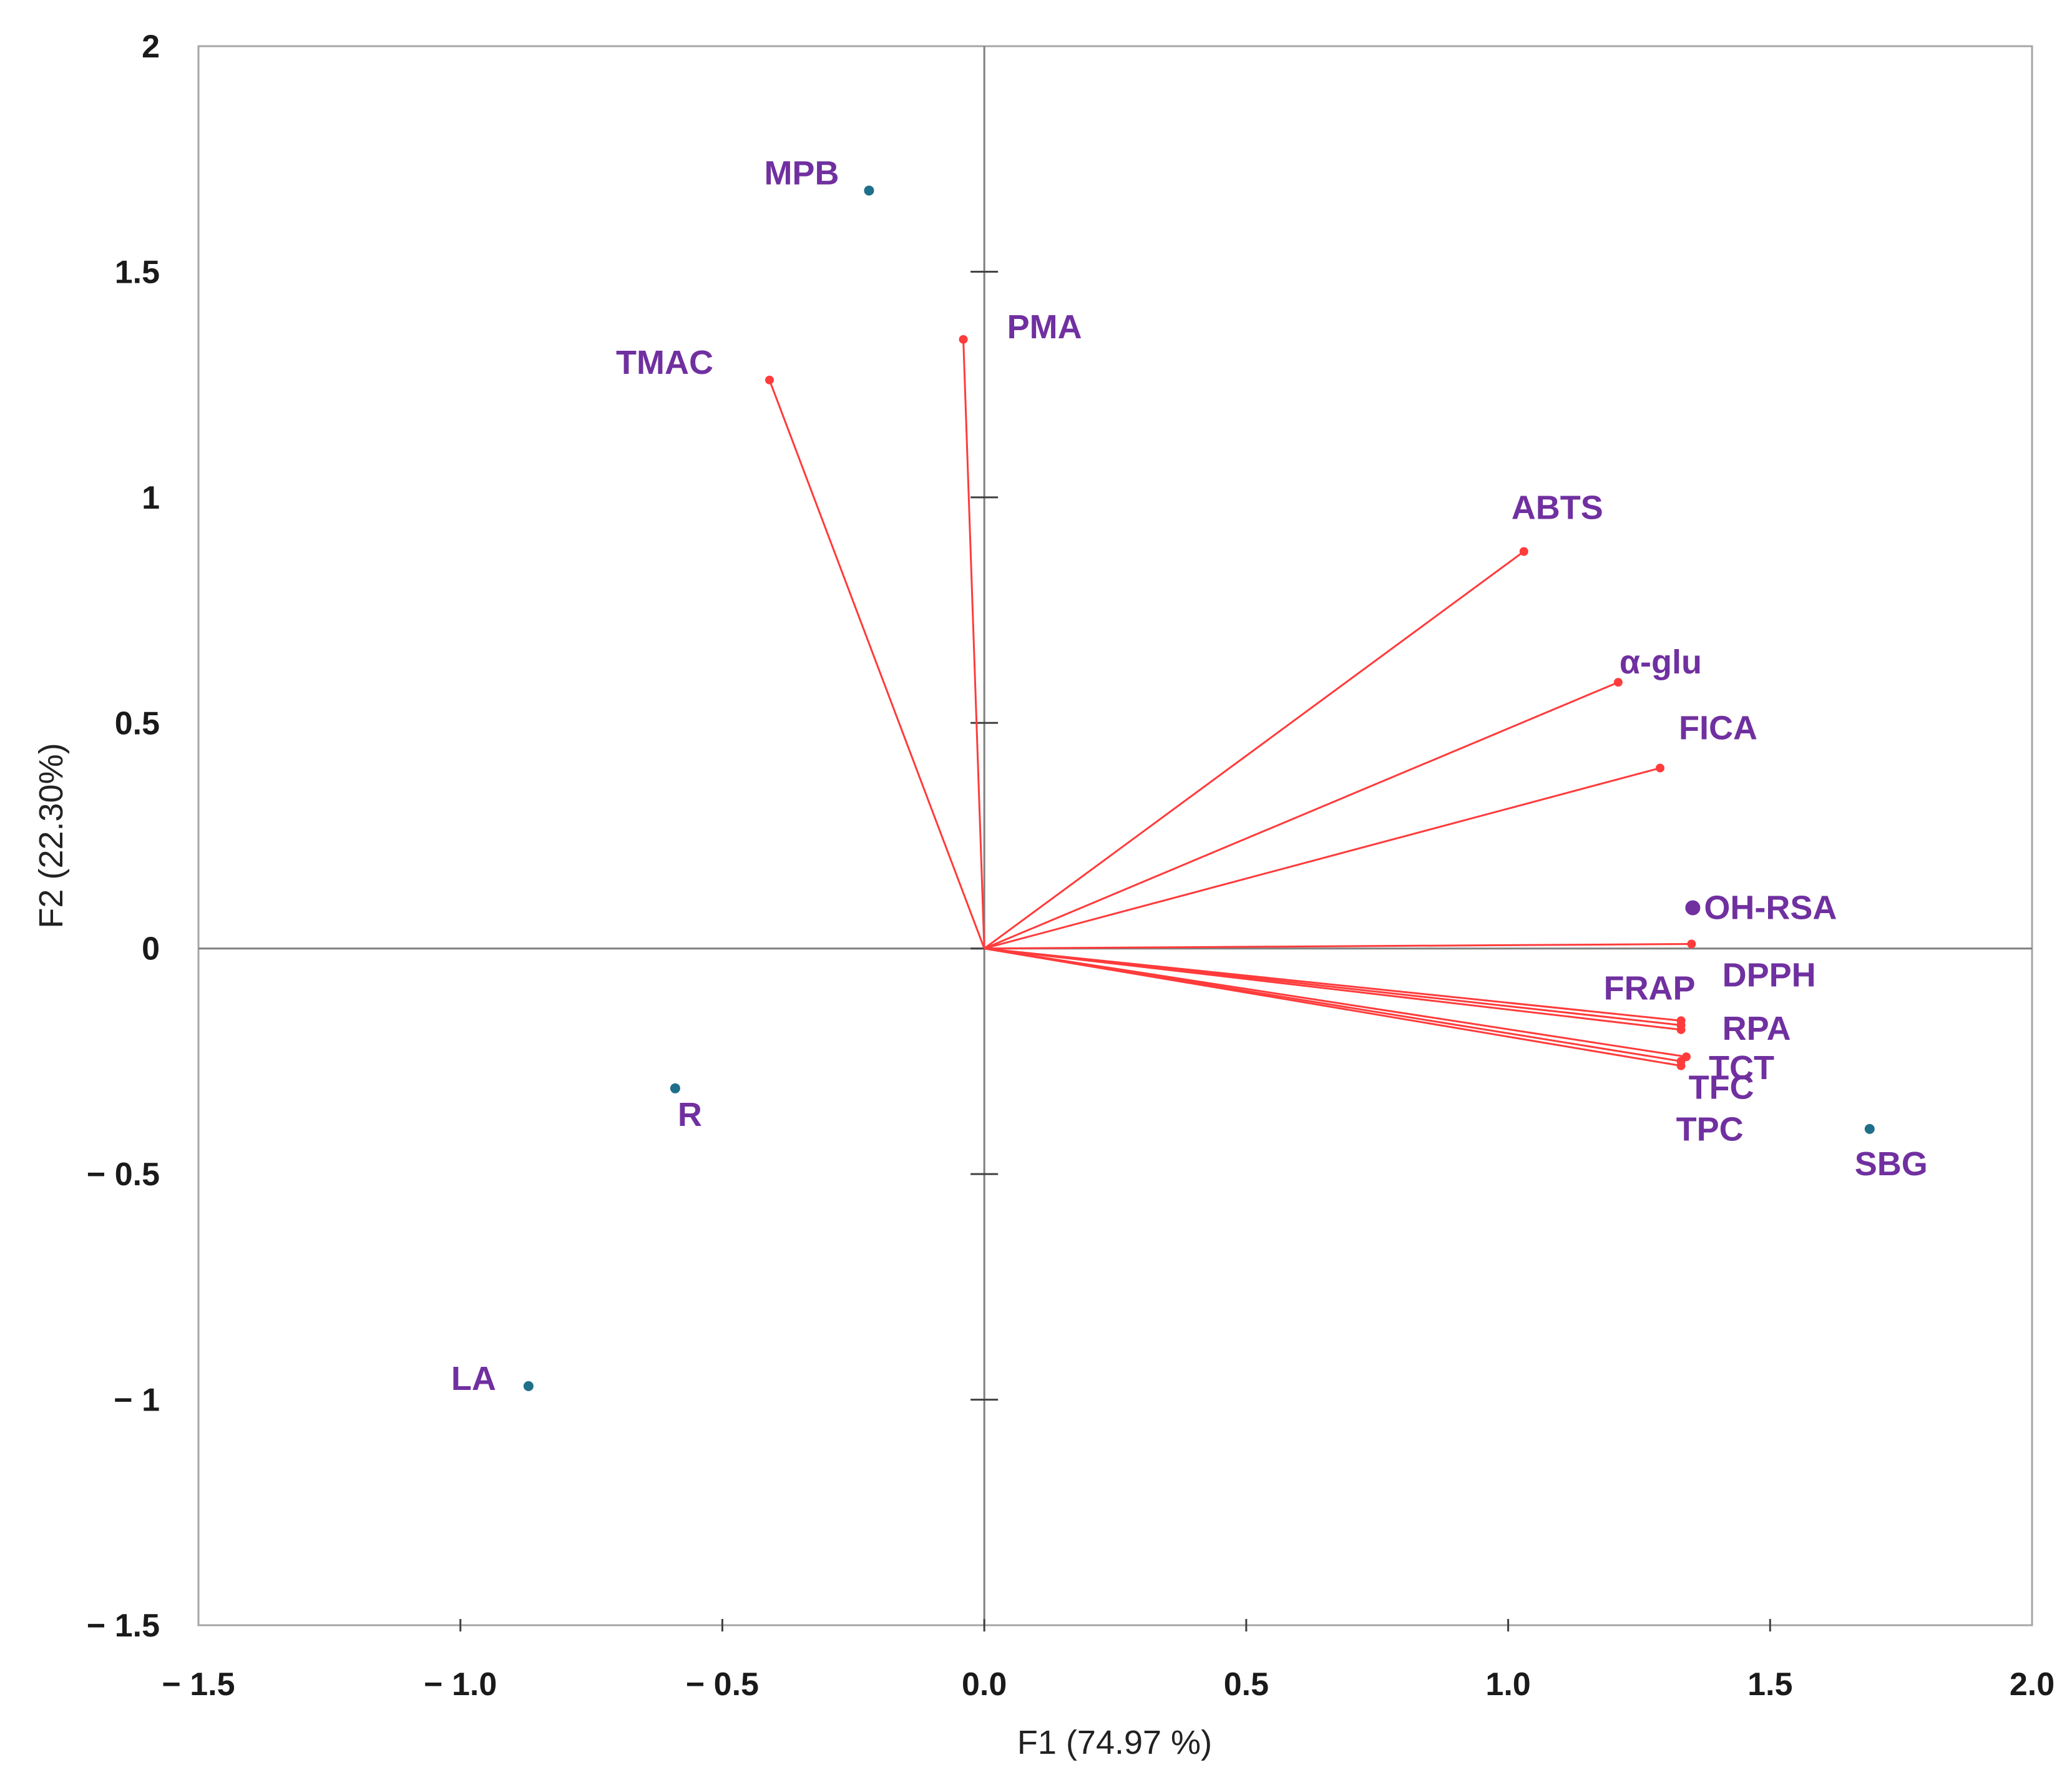  What do you see at coordinates (1681, 1065) in the screenshot?
I see `vector-tpc-tip` at bounding box center [1681, 1065].